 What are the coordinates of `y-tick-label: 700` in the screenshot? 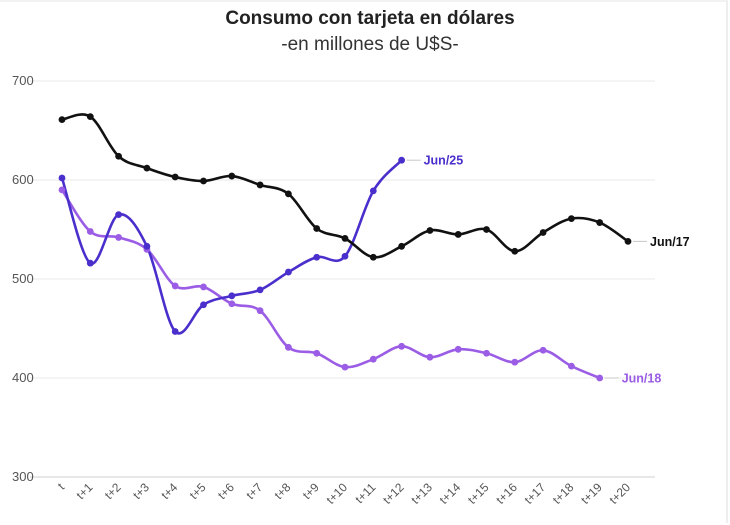 It's located at (23, 80).